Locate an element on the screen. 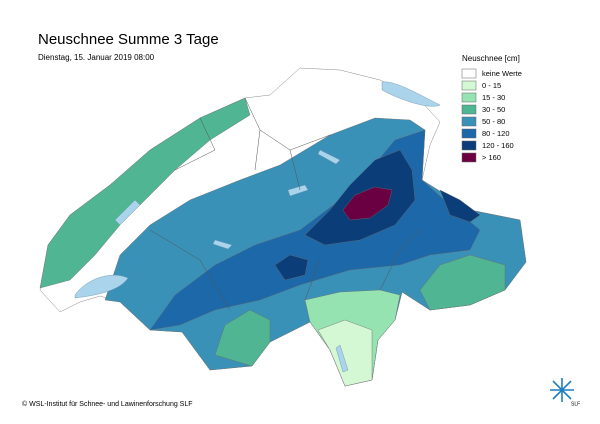 The width and height of the screenshot is (600, 424). legend-label: 30 - 50 is located at coordinates (493, 109).